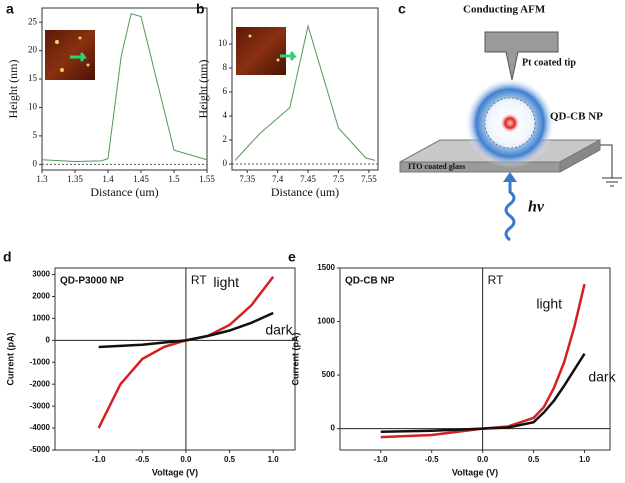 The width and height of the screenshot is (625, 483). I want to click on panel-label: c, so click(402, 9).